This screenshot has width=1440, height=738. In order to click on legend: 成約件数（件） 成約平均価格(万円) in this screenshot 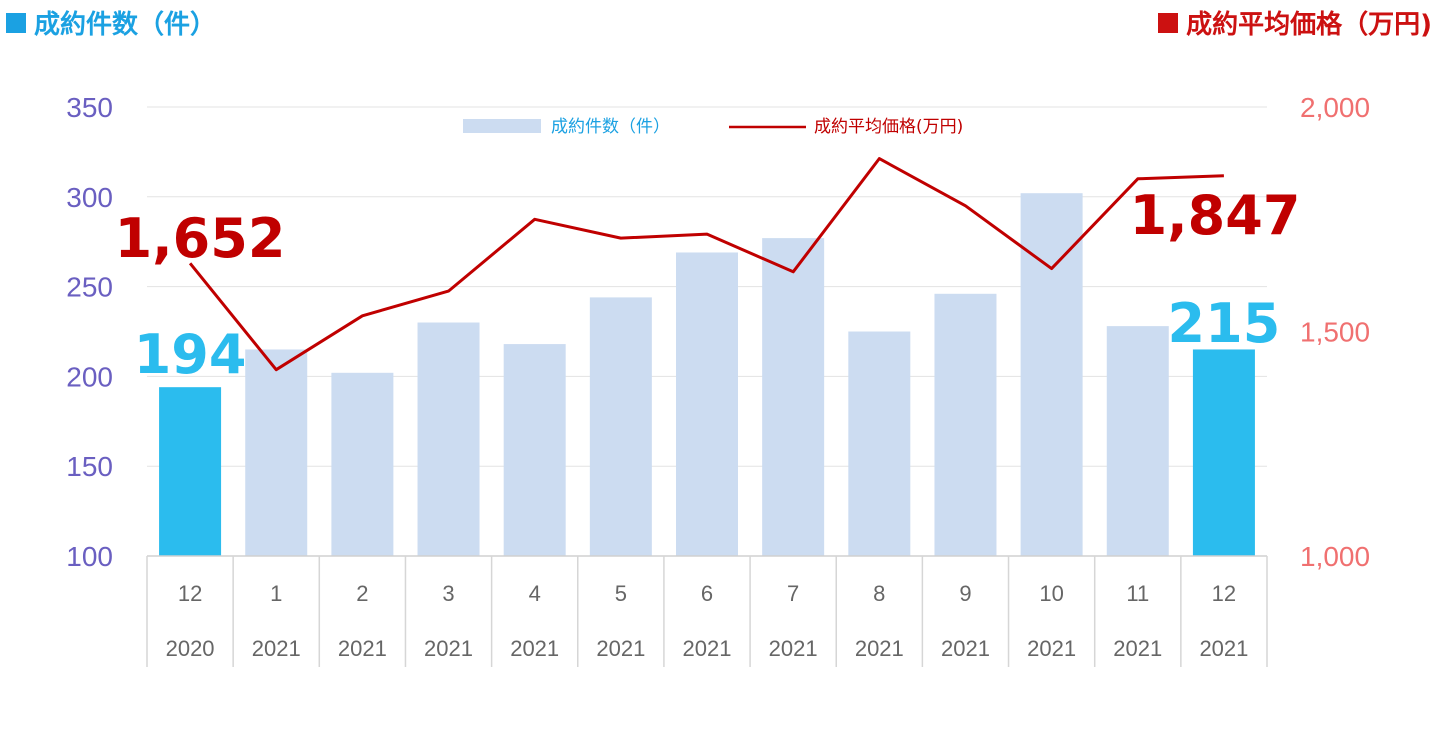, I will do `click(713, 127)`.